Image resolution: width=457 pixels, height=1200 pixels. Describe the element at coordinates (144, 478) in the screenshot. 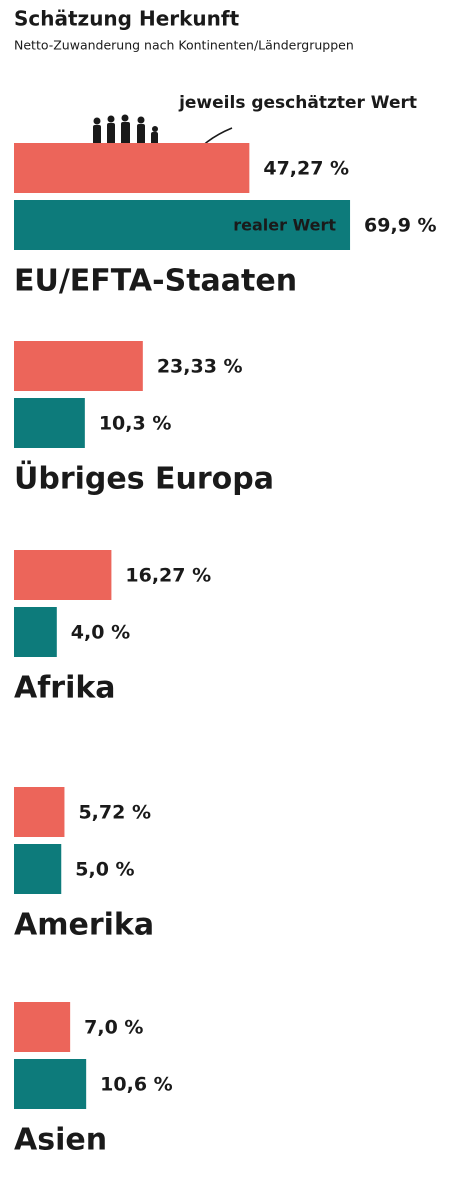

I see `category-label: Übriges Europa` at that location.